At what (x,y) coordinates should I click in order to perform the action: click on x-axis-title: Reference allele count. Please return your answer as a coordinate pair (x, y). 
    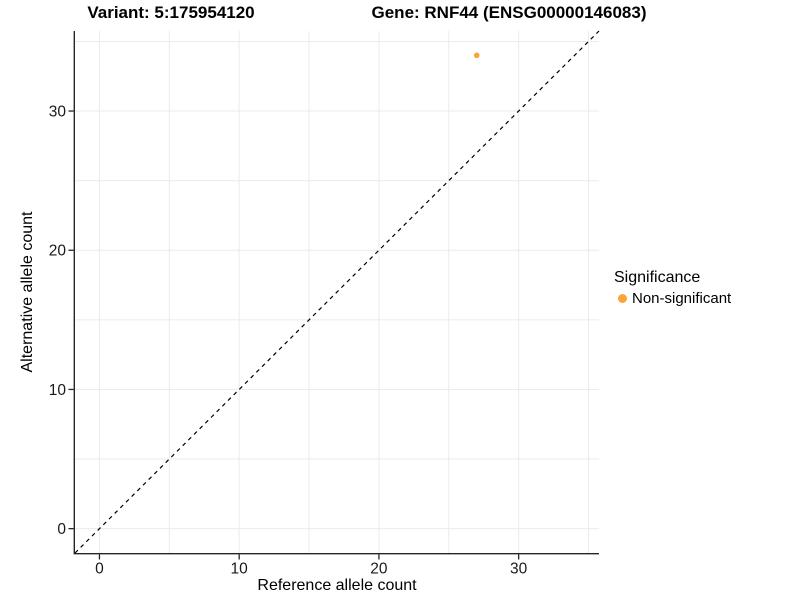
    Looking at the image, I should click on (337, 585).